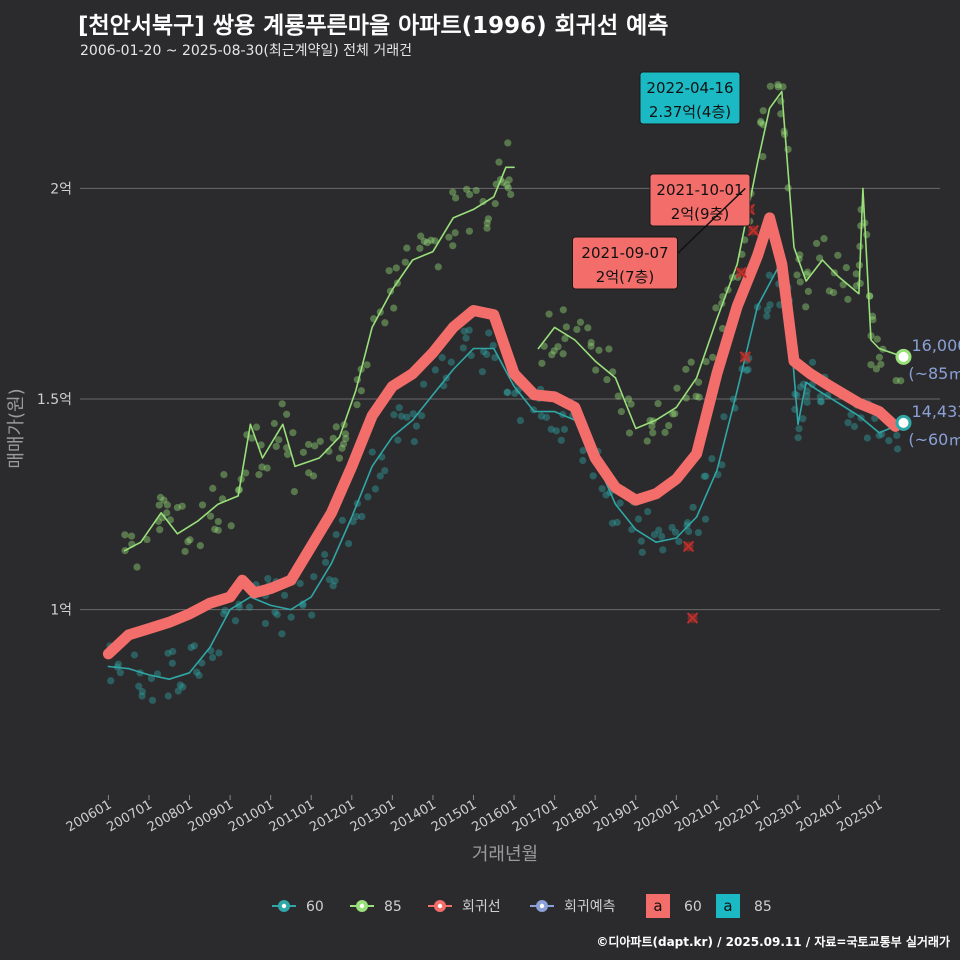 This screenshot has width=960, height=960. Describe the element at coordinates (779, 816) in the screenshot. I see `x-tick-label-17: 202301` at that location.